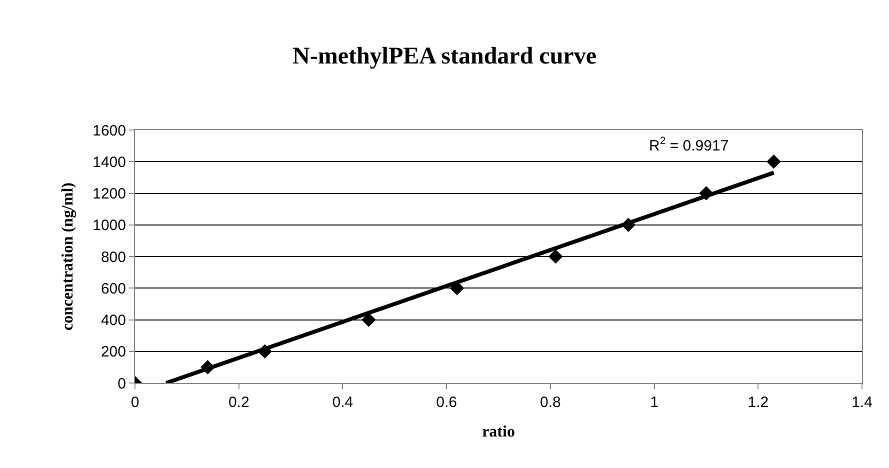  I want to click on x-tick-label: 0.8, so click(550, 402).